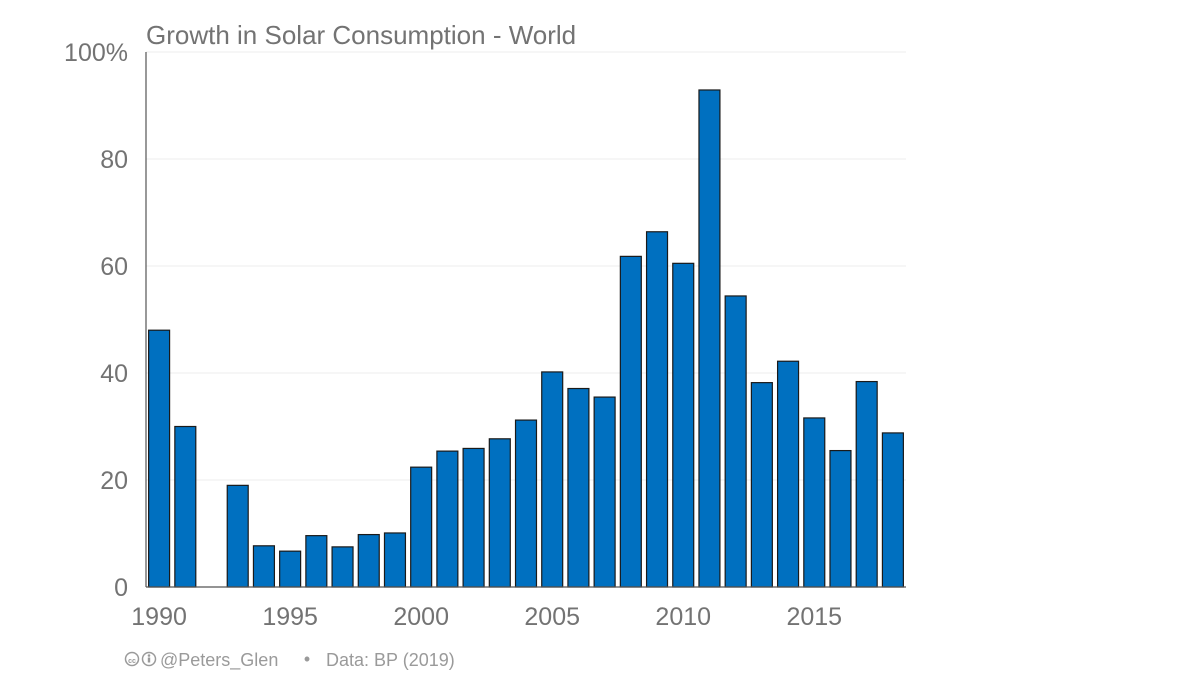 The image size is (1200, 675). Describe the element at coordinates (390, 660) in the screenshot. I see `footer-source: Data: BP (2019)` at that location.